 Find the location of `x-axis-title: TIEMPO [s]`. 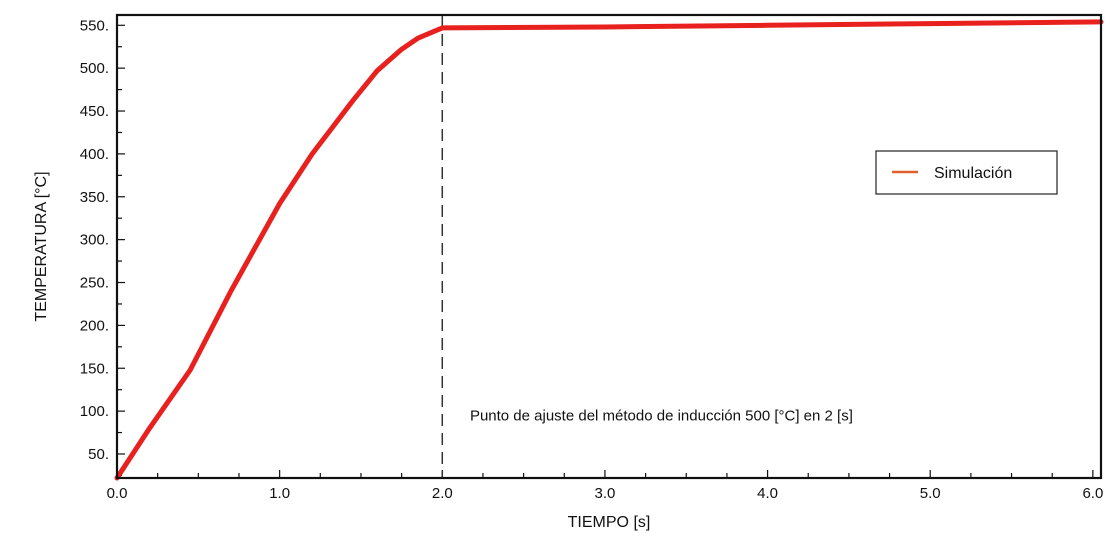

x-axis-title: TIEMPO [s] is located at coordinates (609, 522).